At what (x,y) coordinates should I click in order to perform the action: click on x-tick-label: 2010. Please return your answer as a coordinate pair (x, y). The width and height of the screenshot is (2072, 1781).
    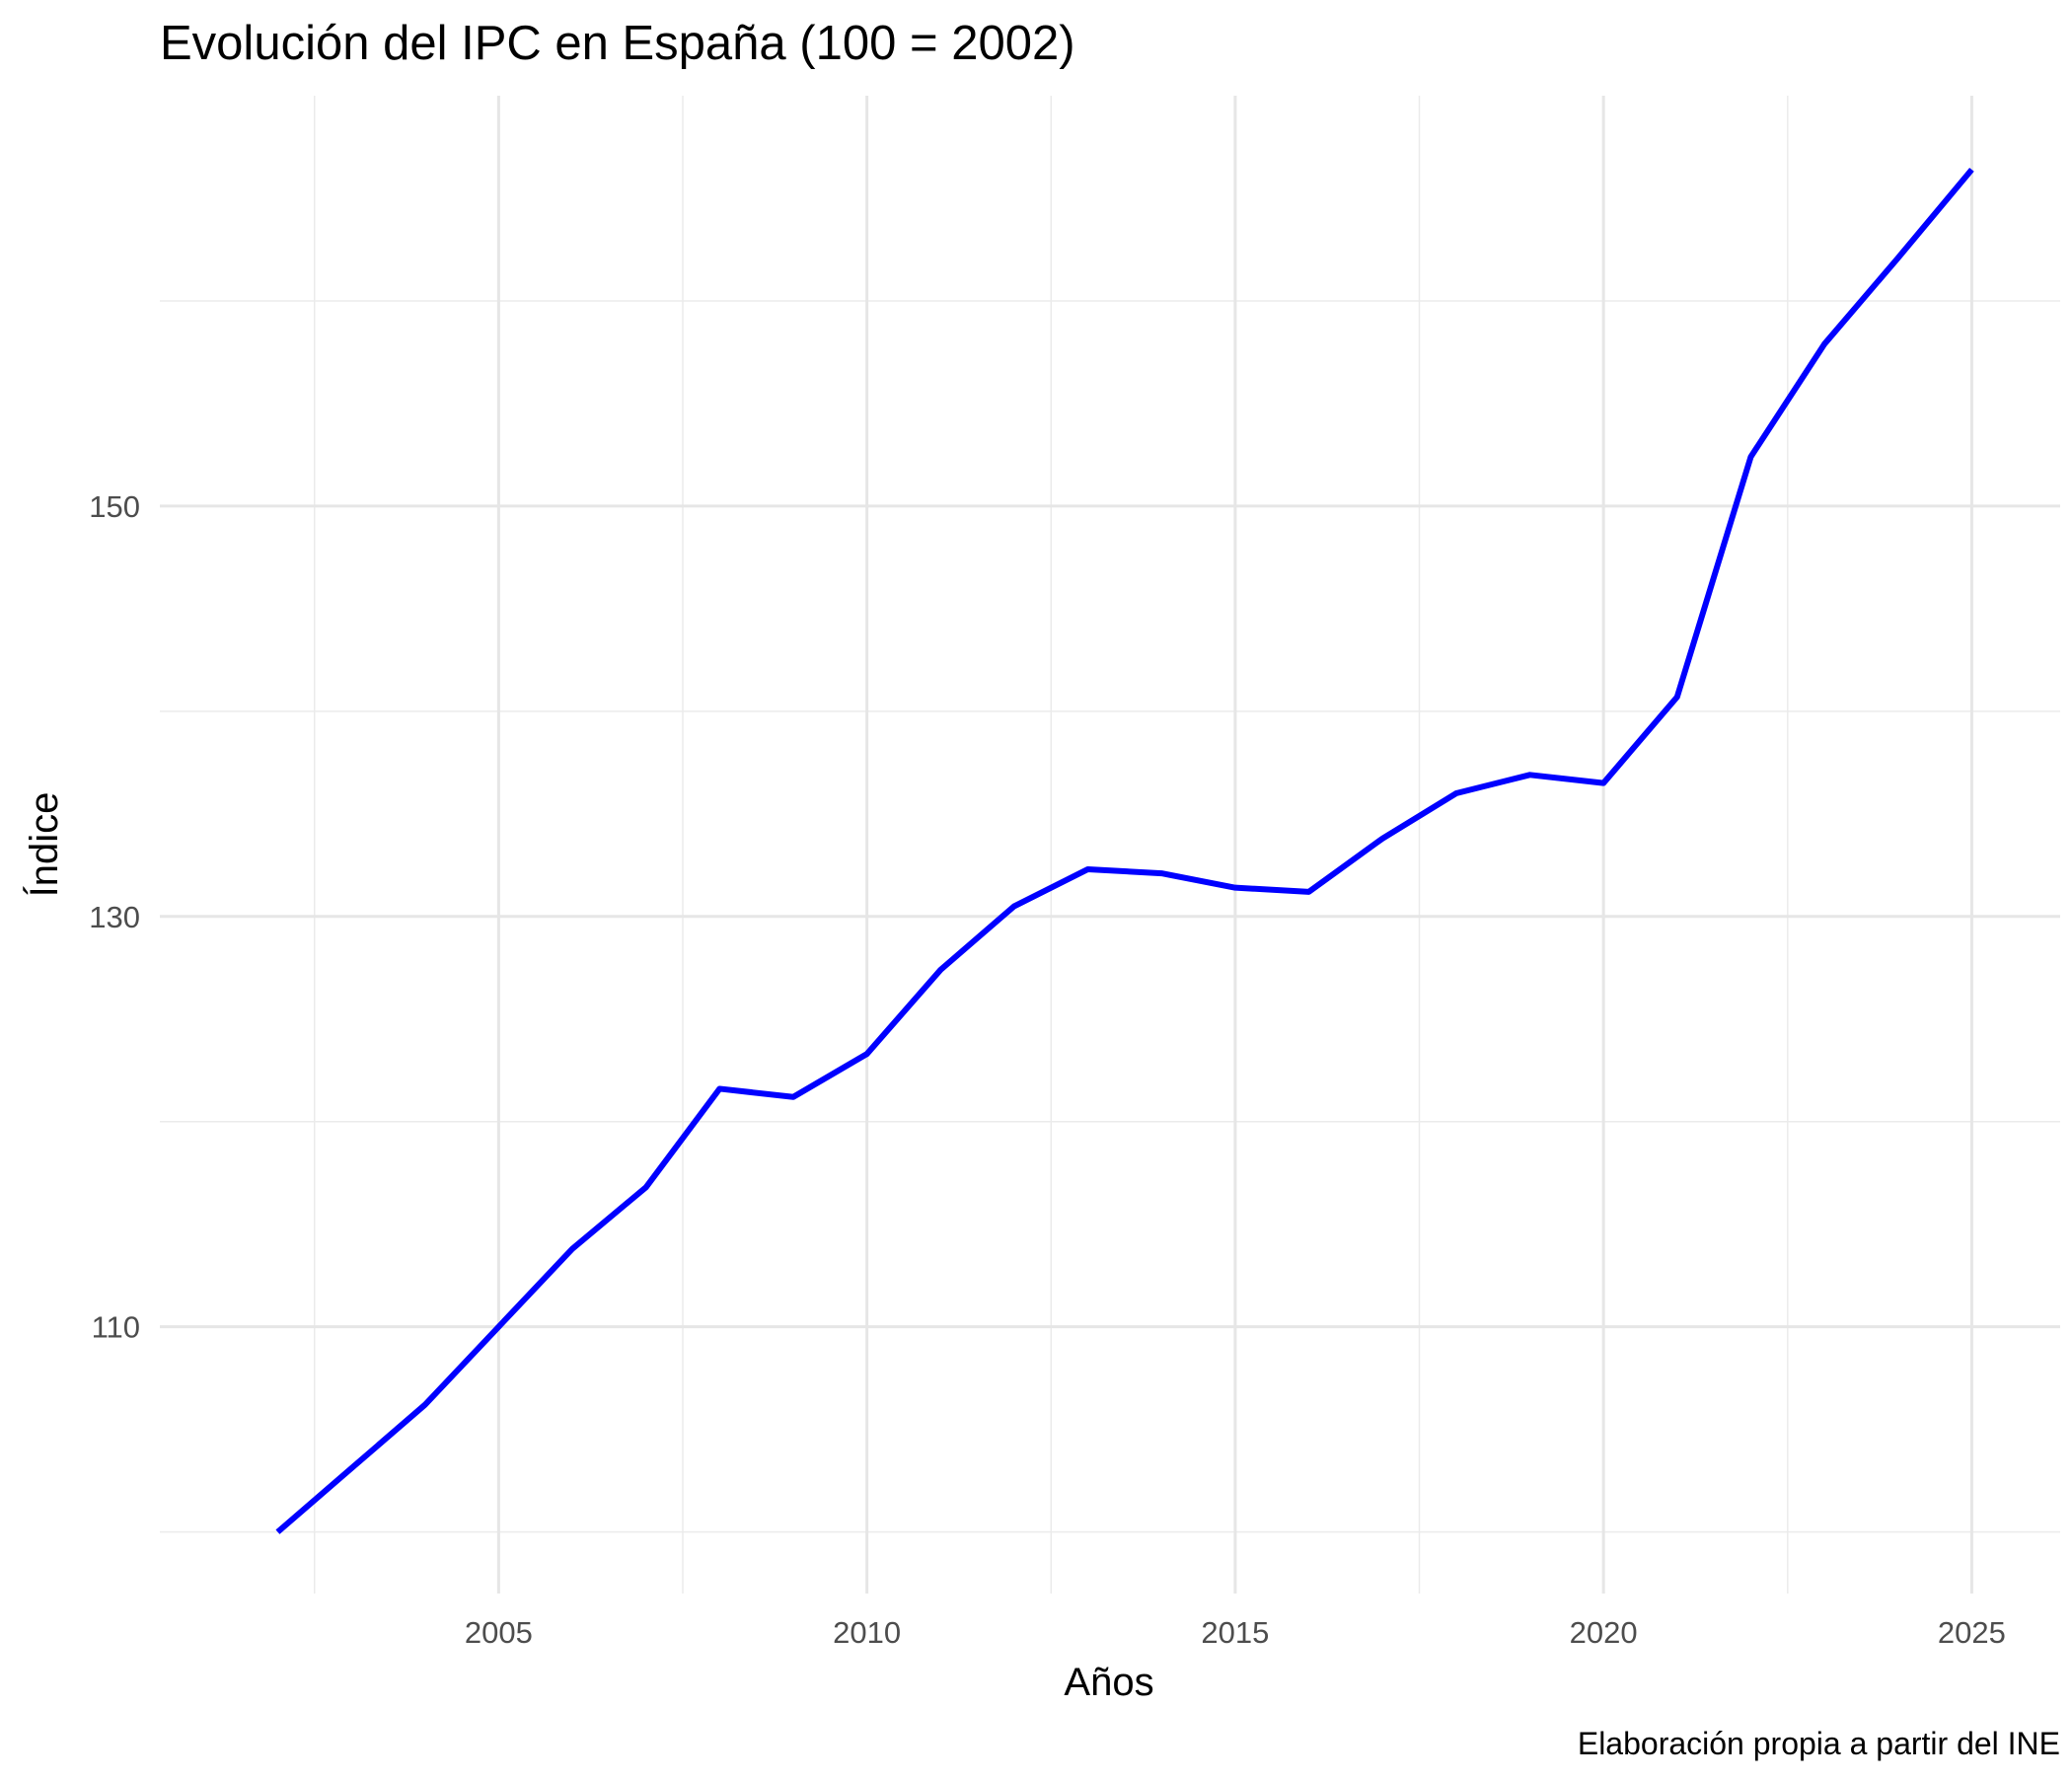
    Looking at the image, I should click on (867, 1632).